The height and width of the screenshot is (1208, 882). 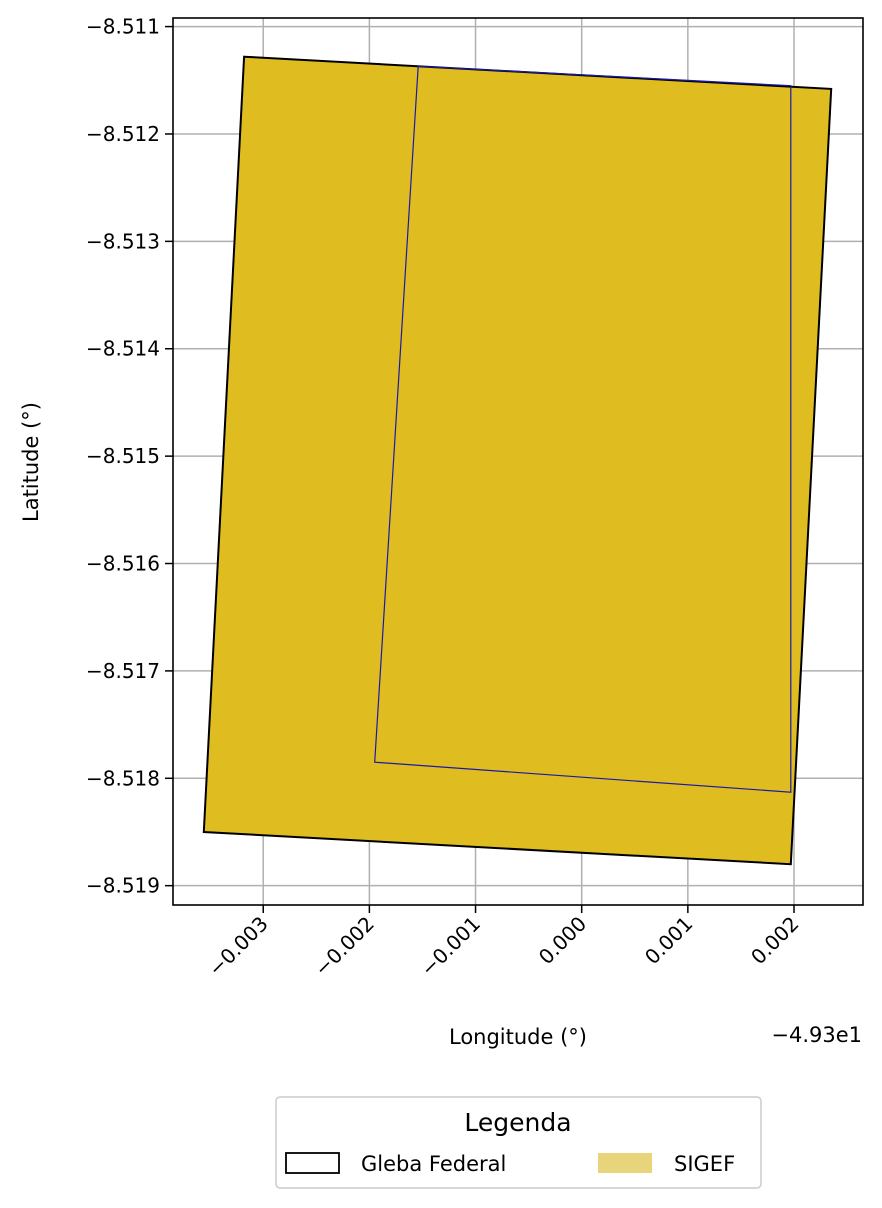 What do you see at coordinates (123, 134) in the screenshot?
I see `y-tick-label: −8.512` at bounding box center [123, 134].